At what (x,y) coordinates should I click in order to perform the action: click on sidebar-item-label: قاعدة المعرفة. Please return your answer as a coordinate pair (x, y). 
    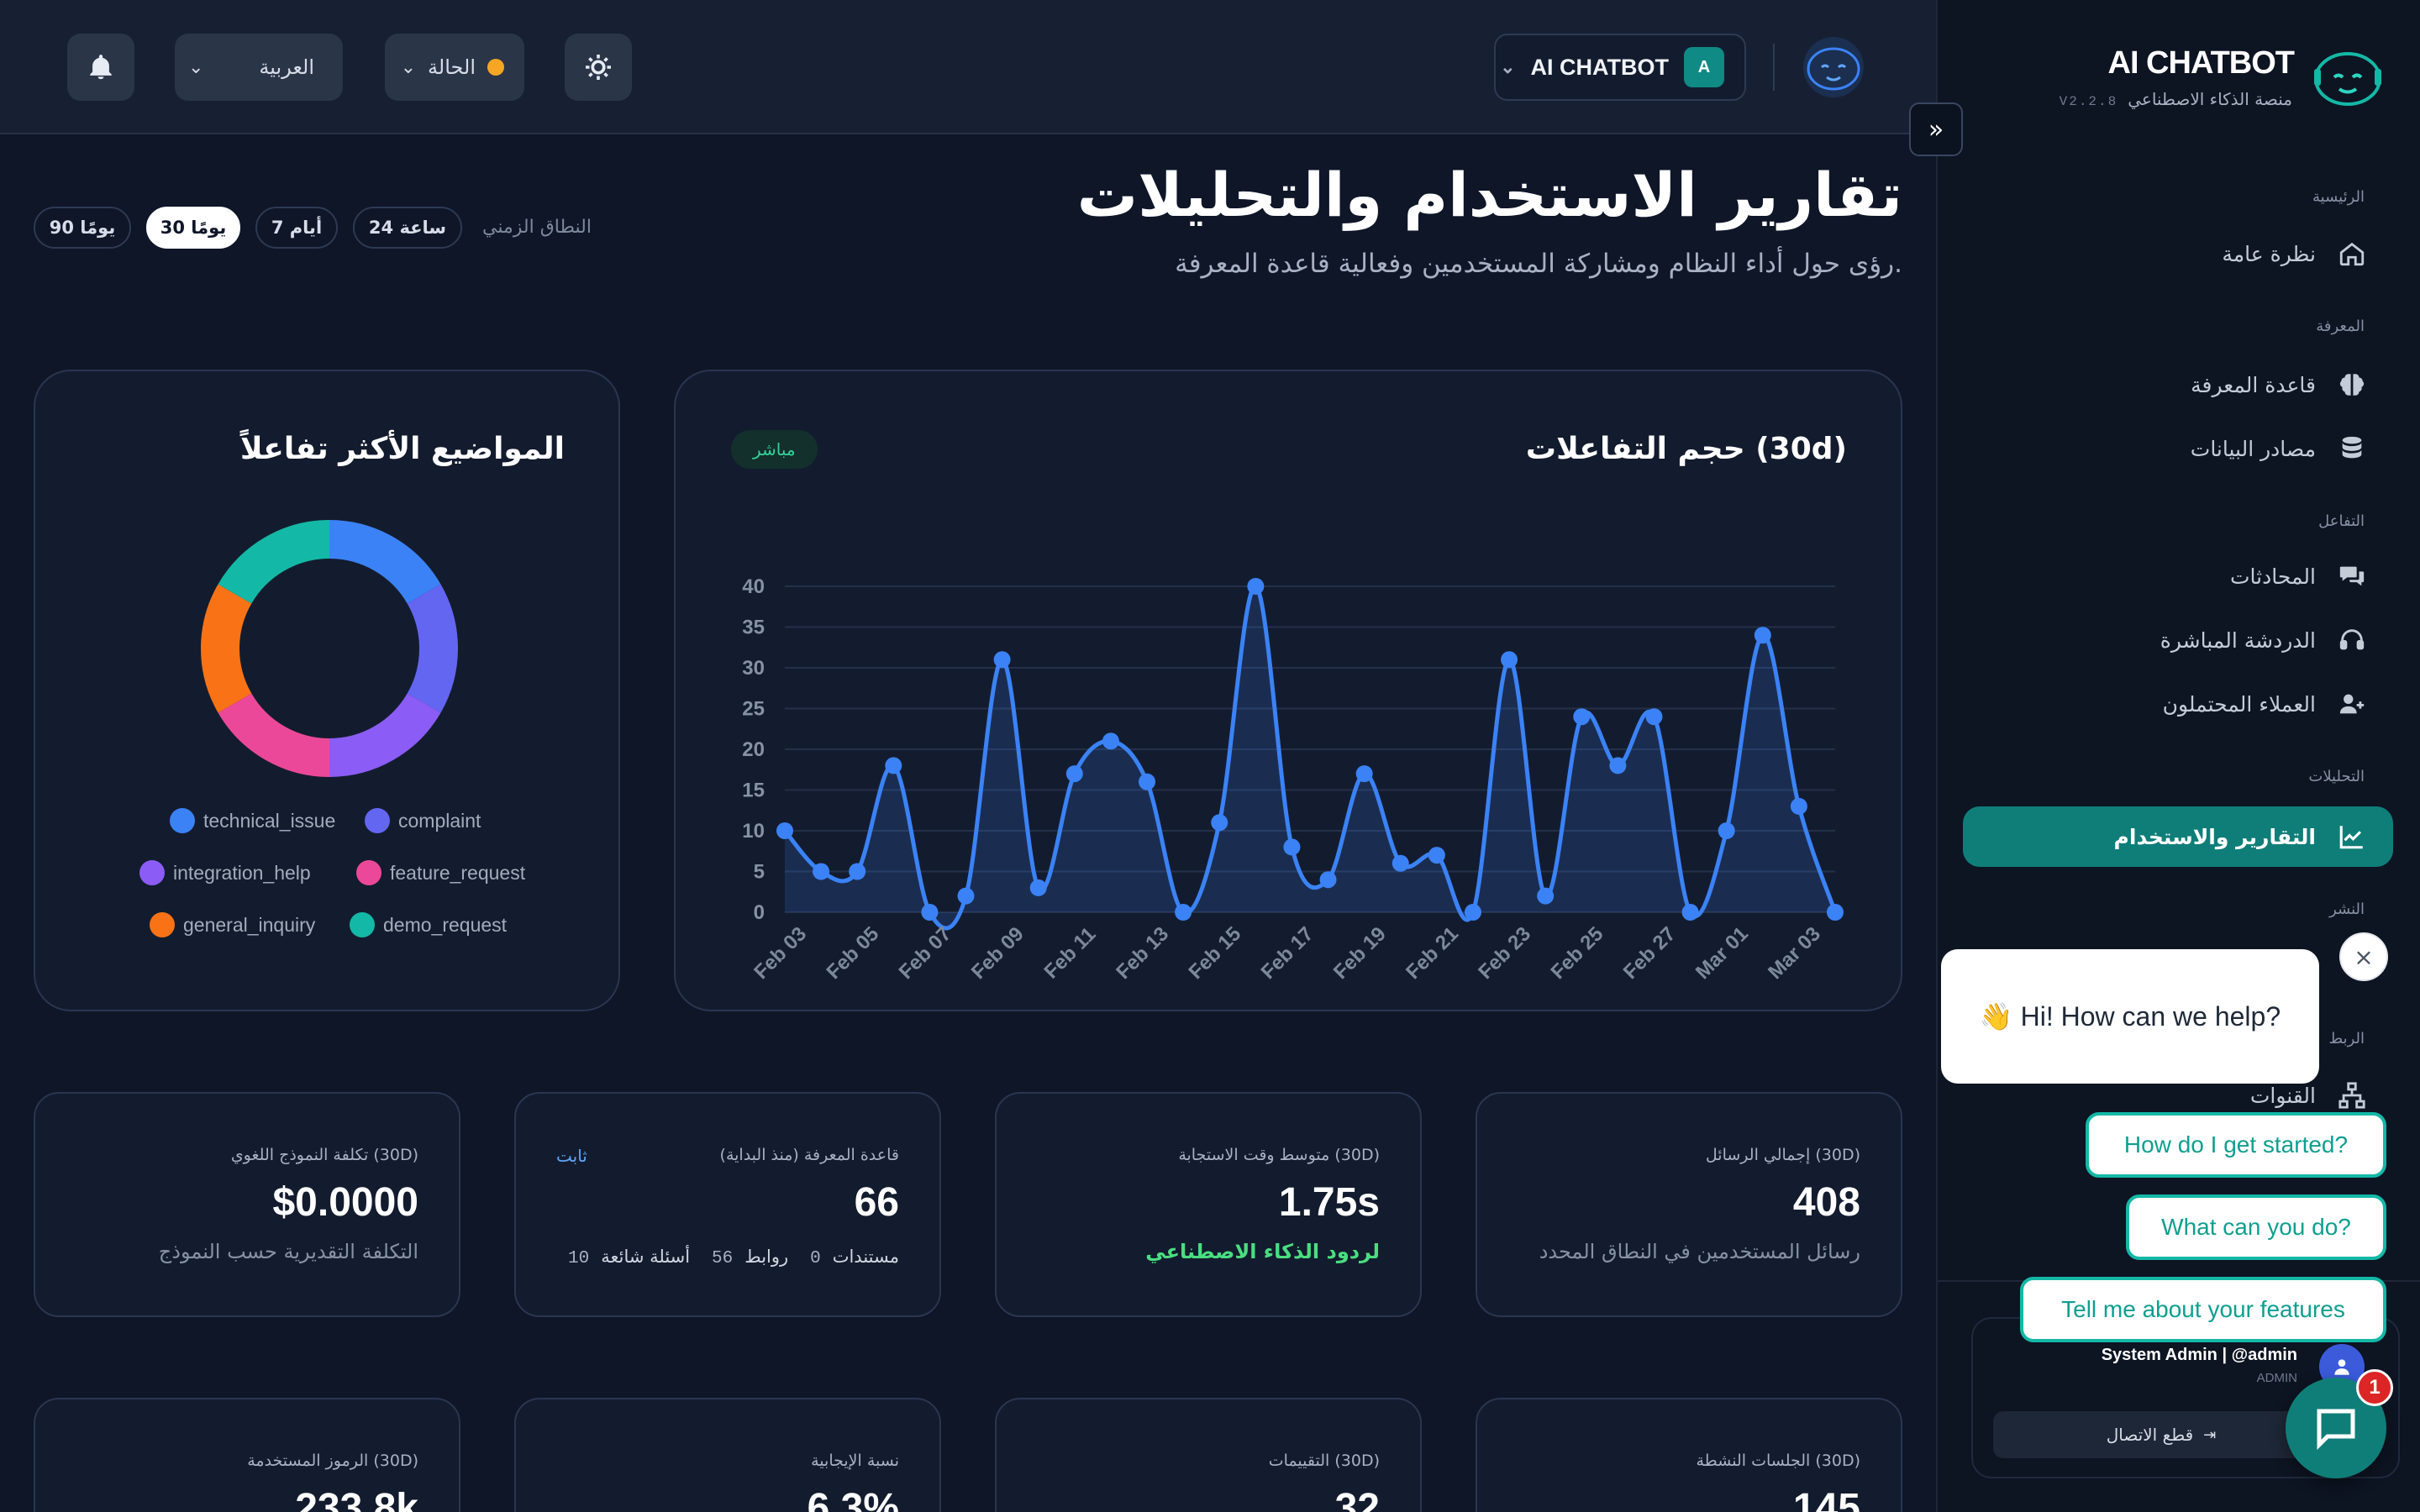
    Looking at the image, I should click on (2253, 384).